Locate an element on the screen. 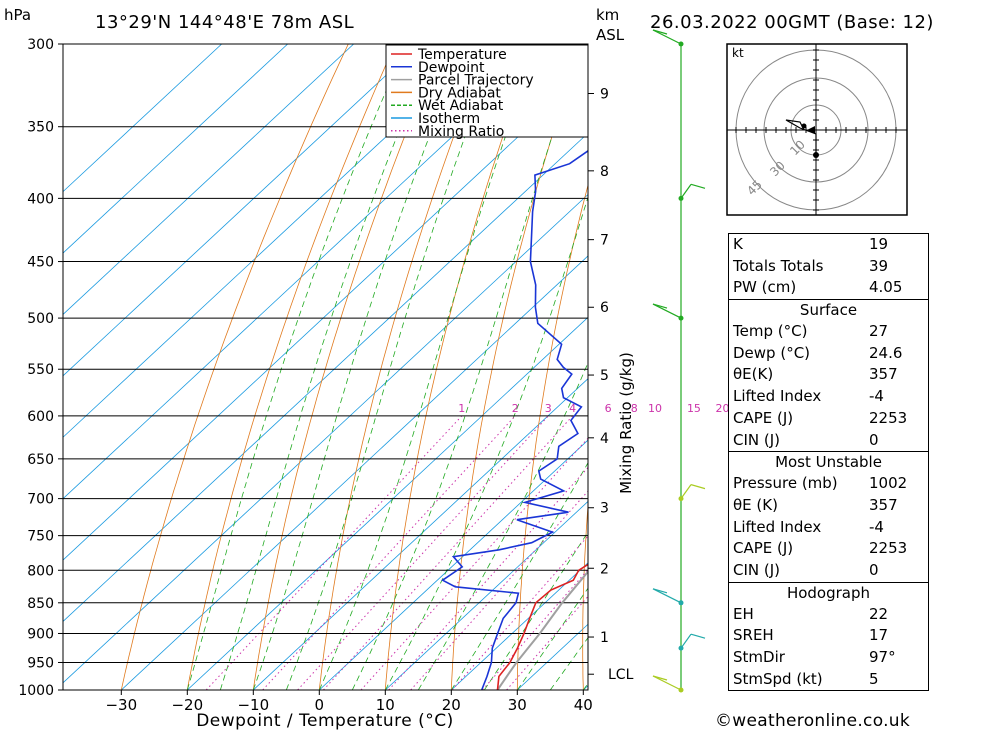  wet-adiabat-line is located at coordinates (486, 442).